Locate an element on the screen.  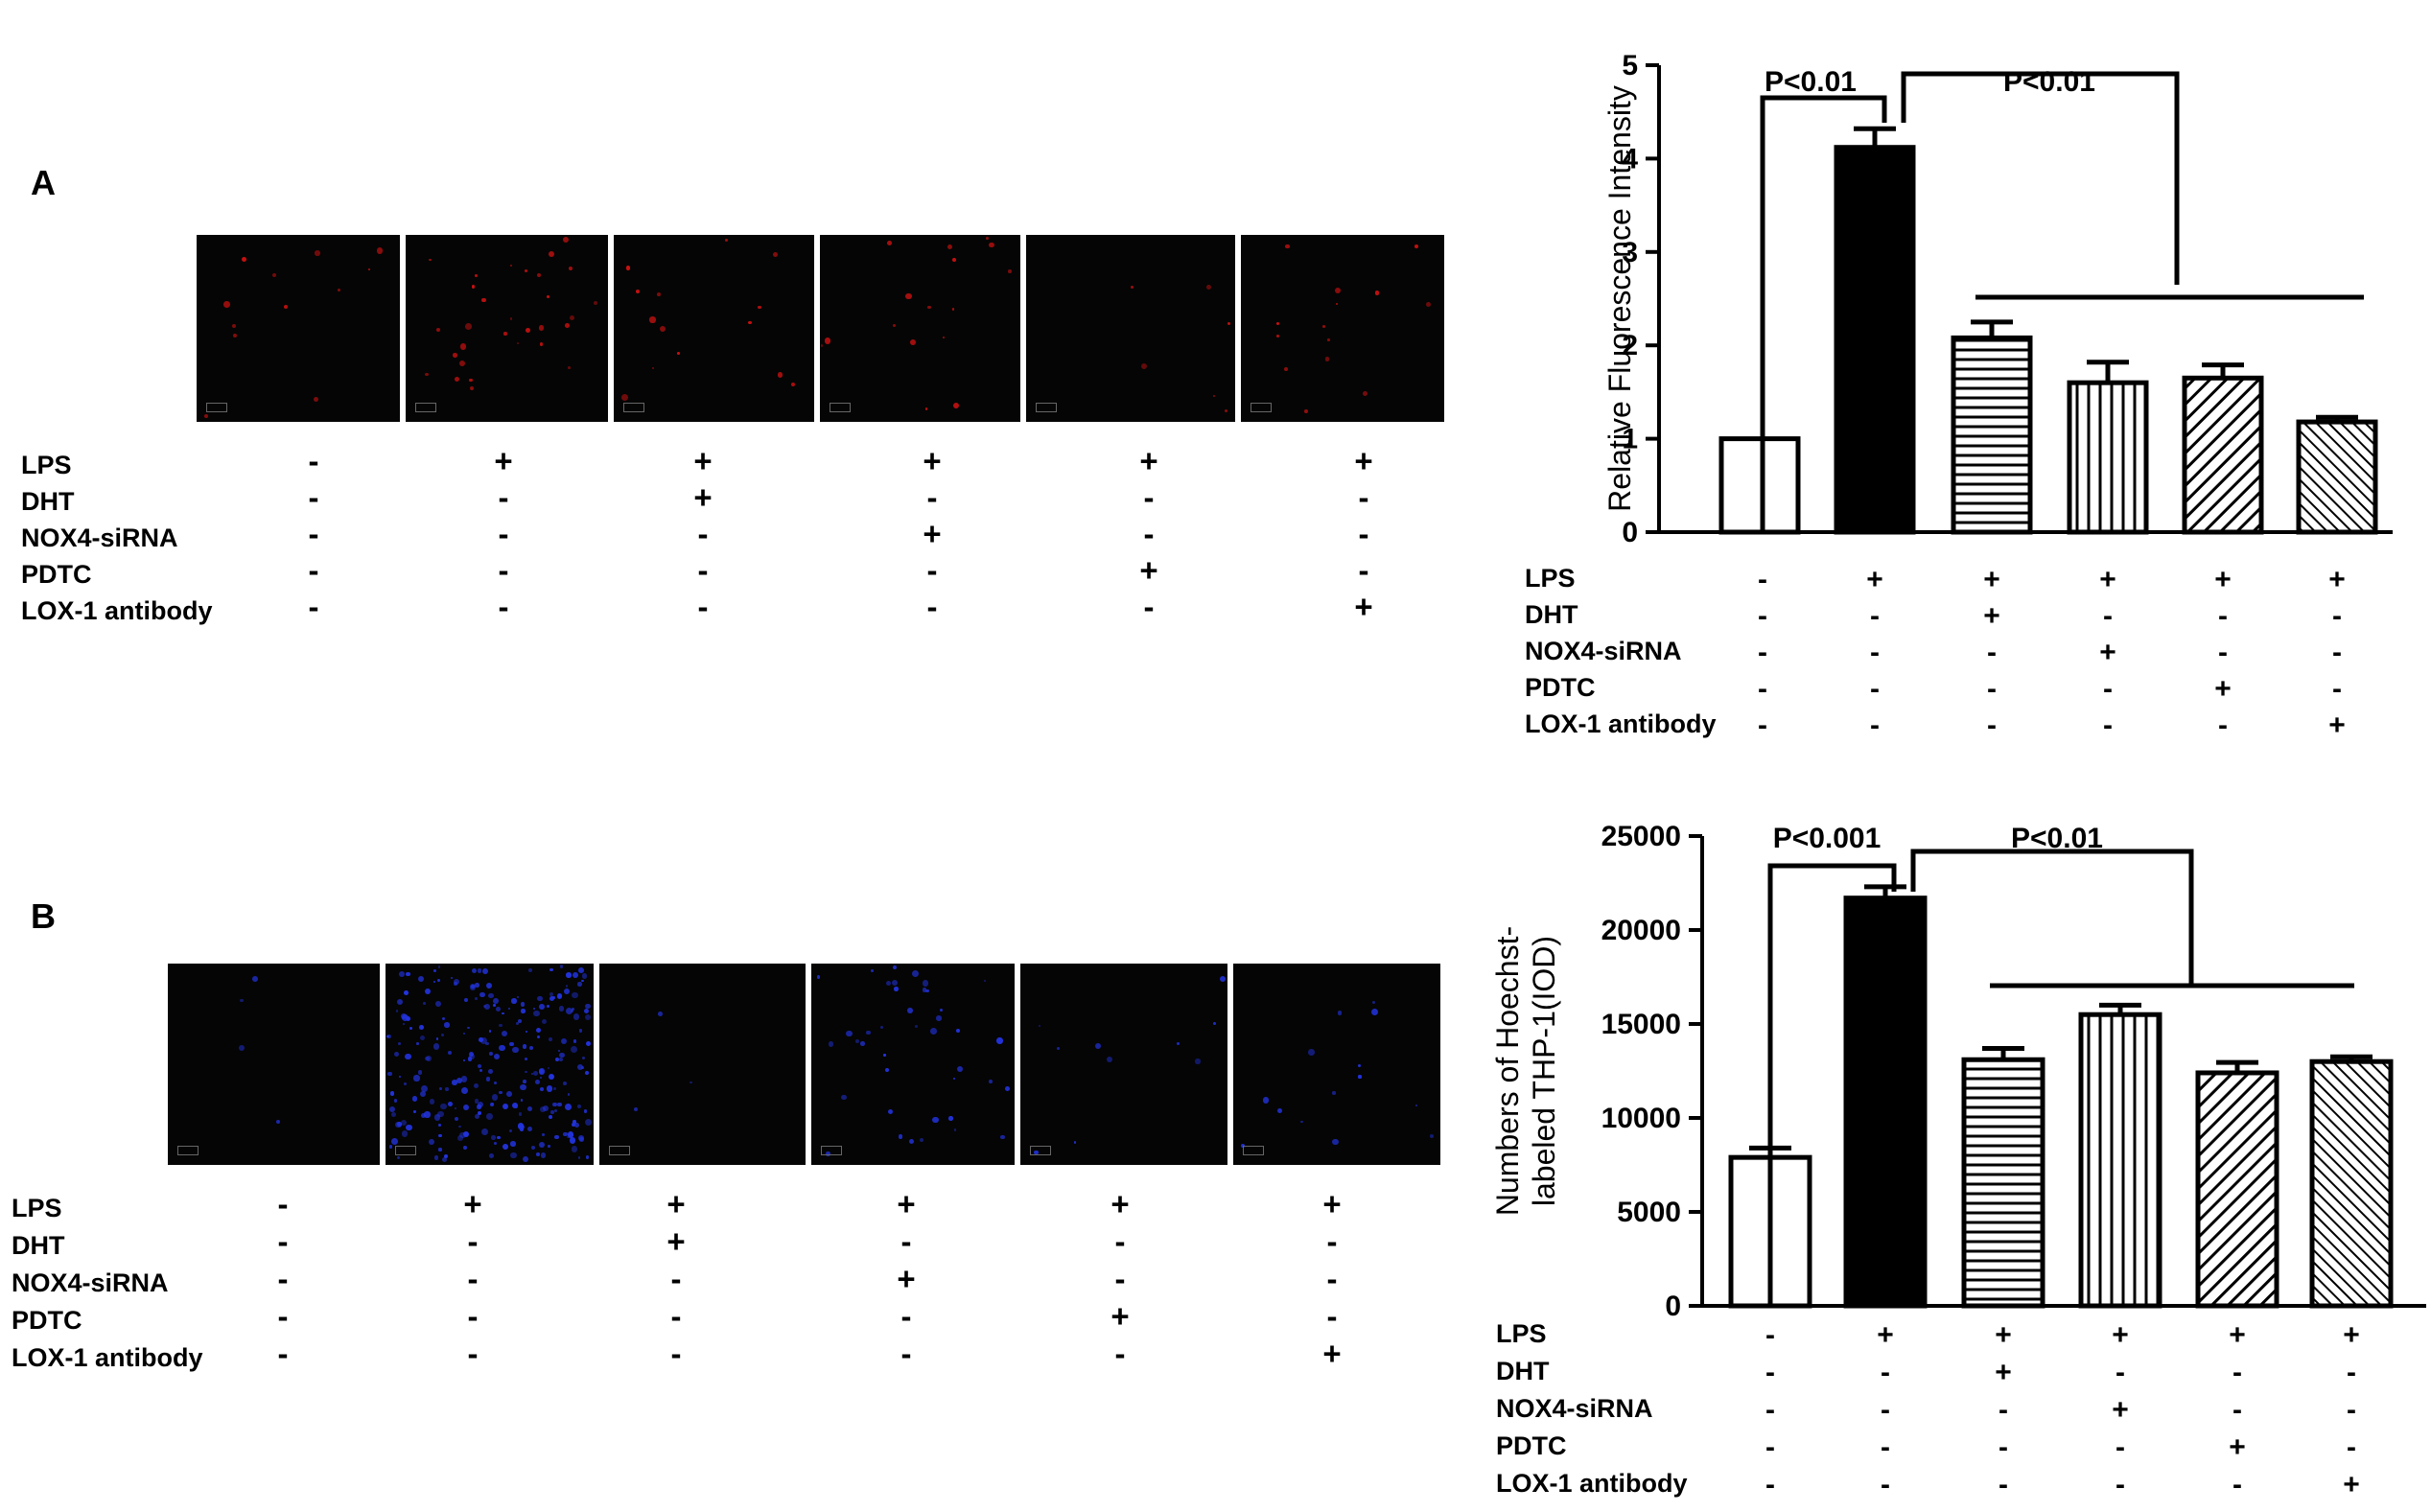
significance-bracket is located at coordinates (2040, 178).